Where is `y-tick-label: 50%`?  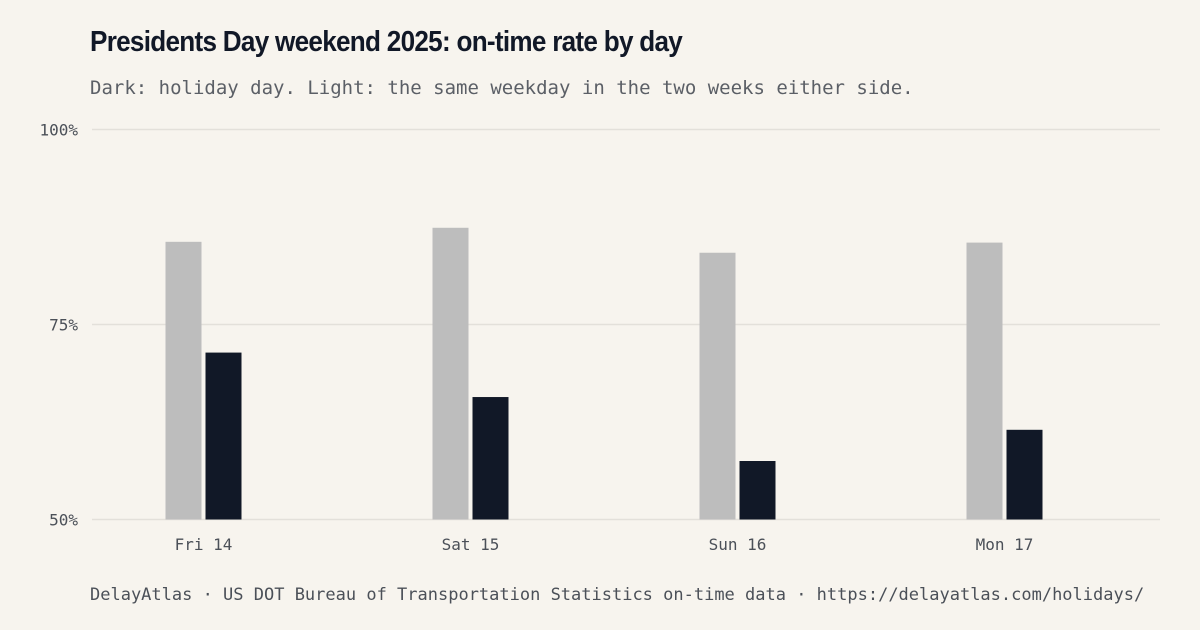
y-tick-label: 50% is located at coordinates (63, 520).